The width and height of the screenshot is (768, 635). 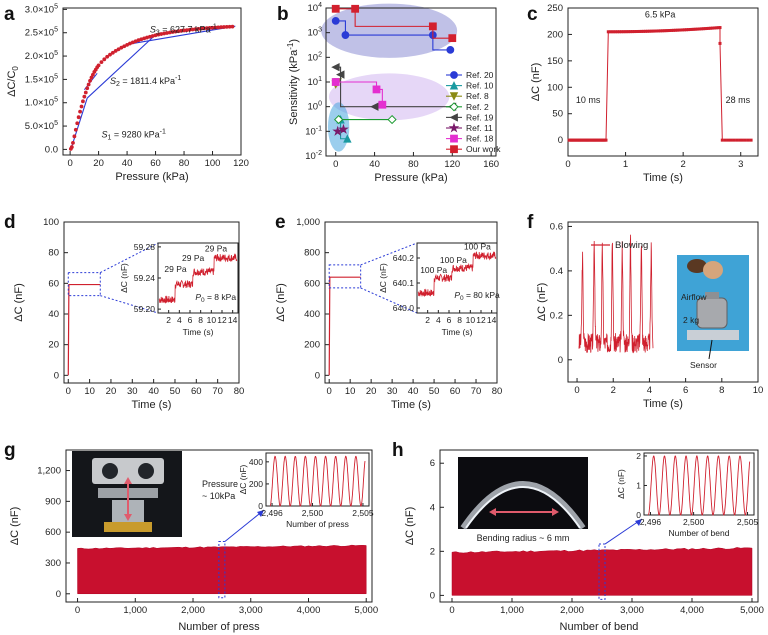 What do you see at coordinates (638, 485) in the screenshot?
I see `h-inset-ytick-label: 1` at bounding box center [638, 485].